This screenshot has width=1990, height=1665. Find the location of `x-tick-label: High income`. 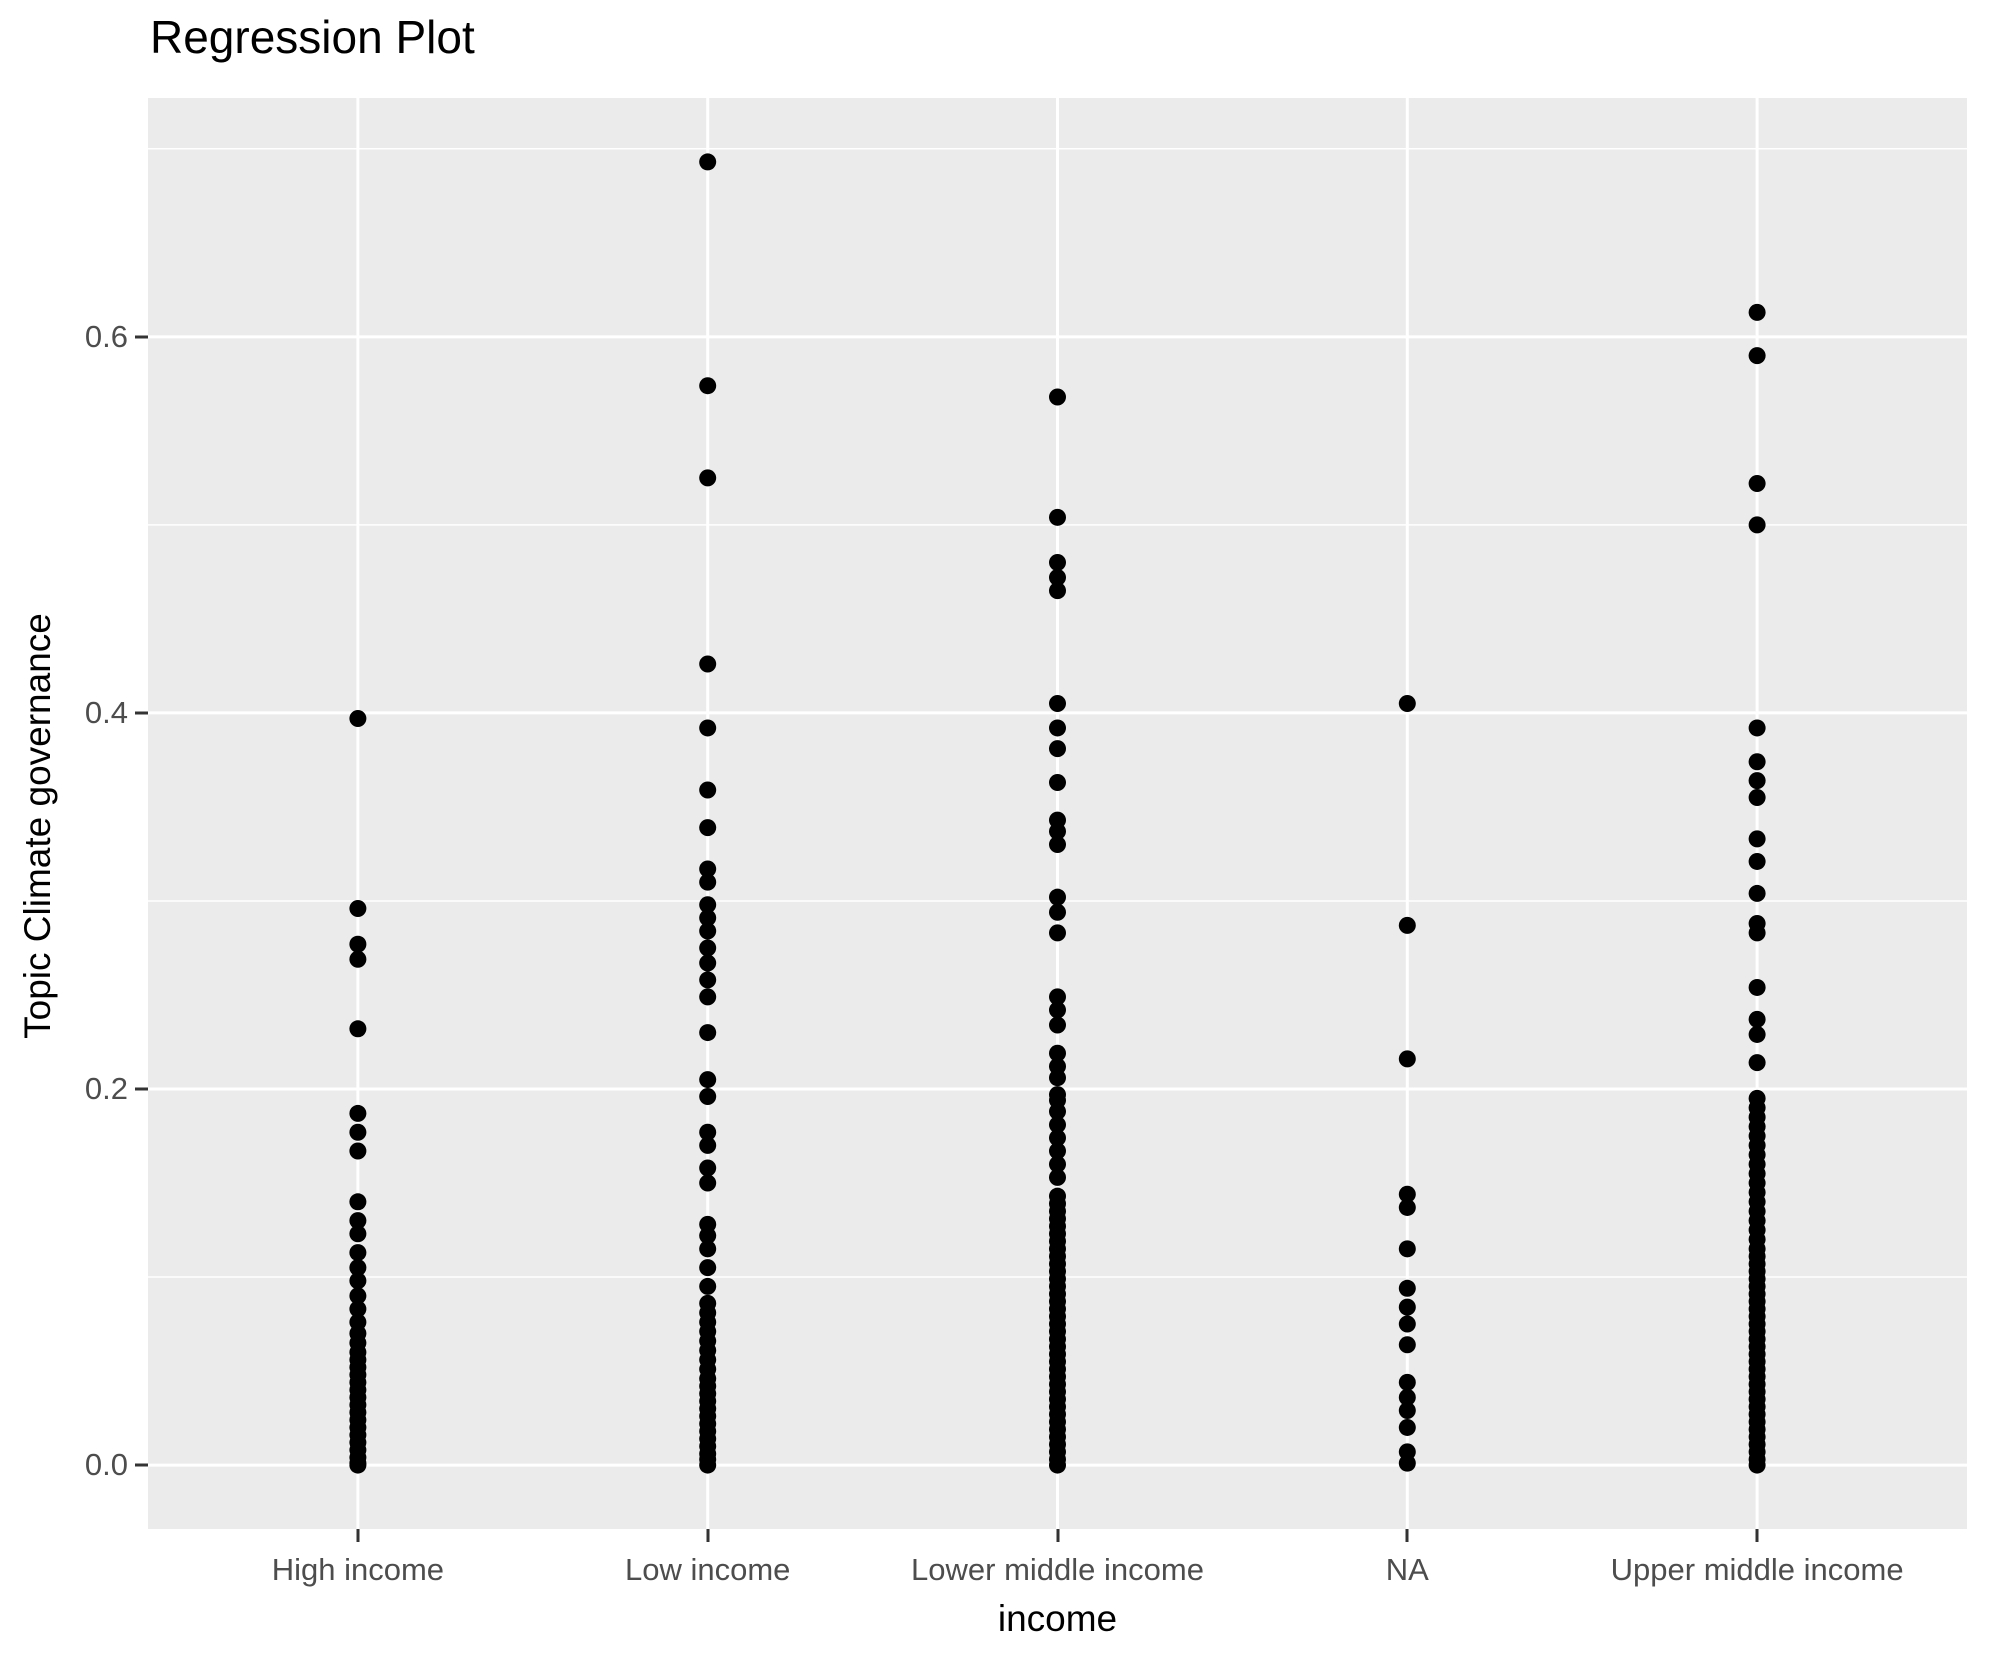

x-tick-label: High income is located at coordinates (358, 1569).